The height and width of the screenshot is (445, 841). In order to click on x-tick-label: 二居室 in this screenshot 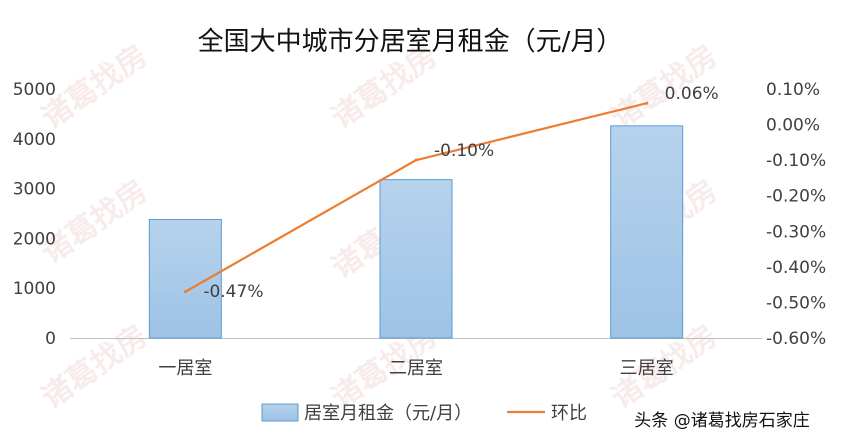, I will do `click(416, 368)`.